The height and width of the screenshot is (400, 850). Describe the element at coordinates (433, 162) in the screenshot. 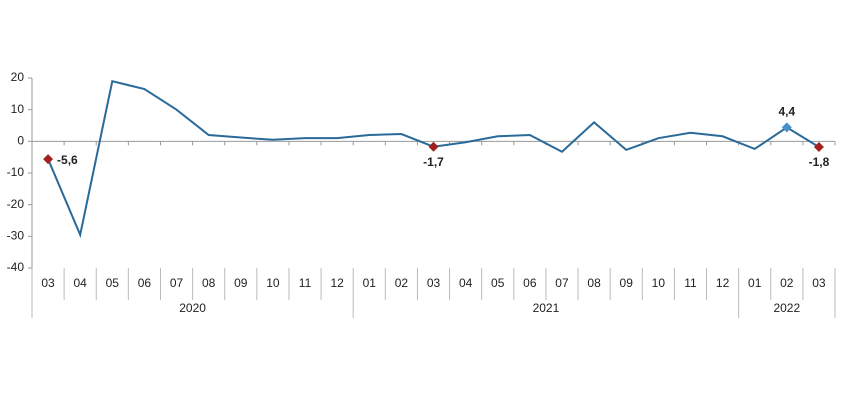

I see `data-label: -1,7` at that location.